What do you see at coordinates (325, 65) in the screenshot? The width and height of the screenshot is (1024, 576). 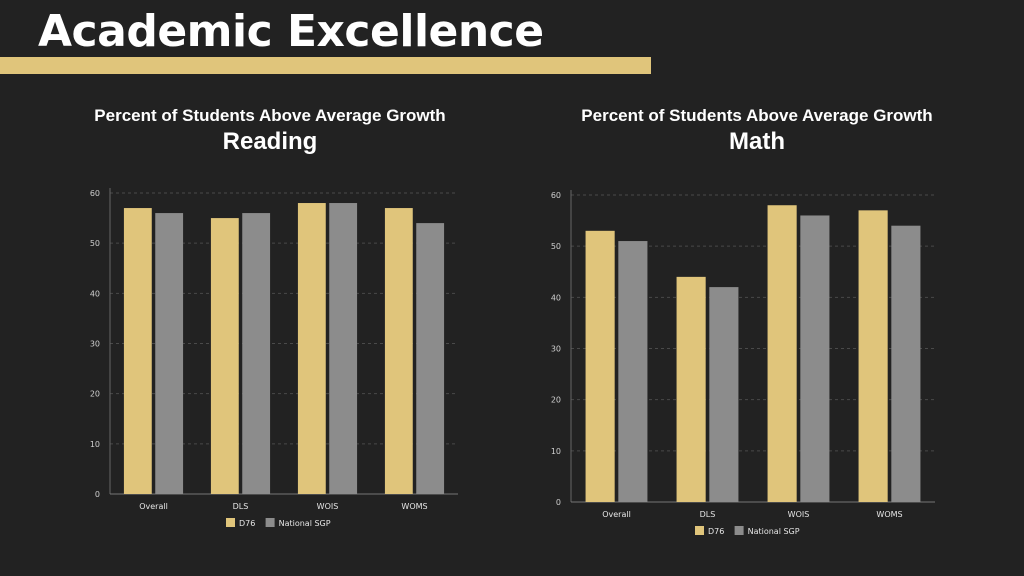 I see `title-underline-bar` at bounding box center [325, 65].